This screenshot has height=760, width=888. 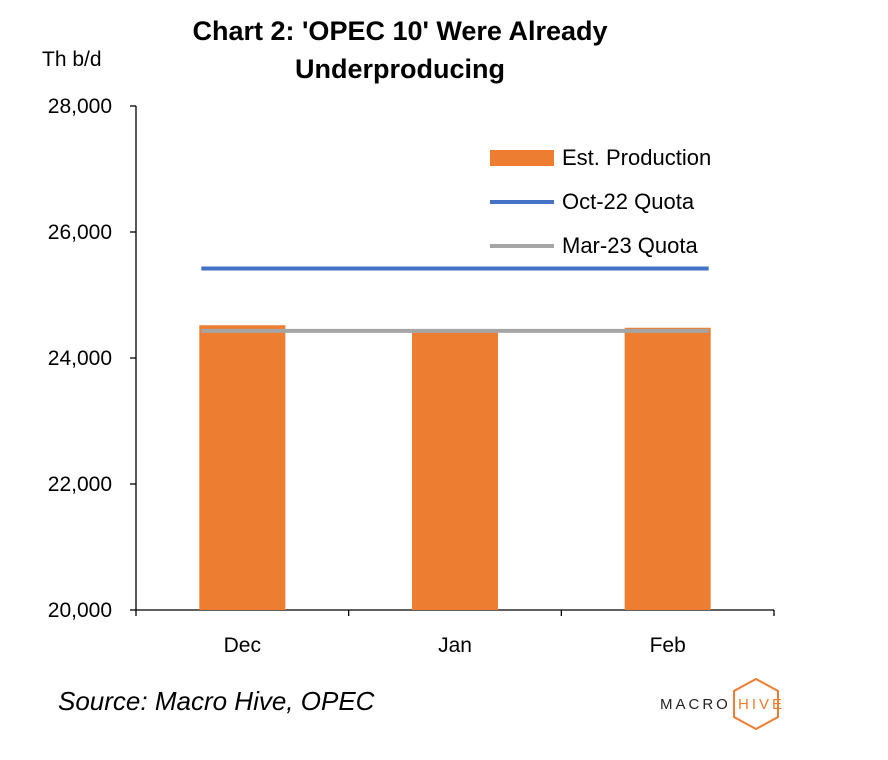 What do you see at coordinates (522, 158) in the screenshot?
I see `legend-swatch` at bounding box center [522, 158].